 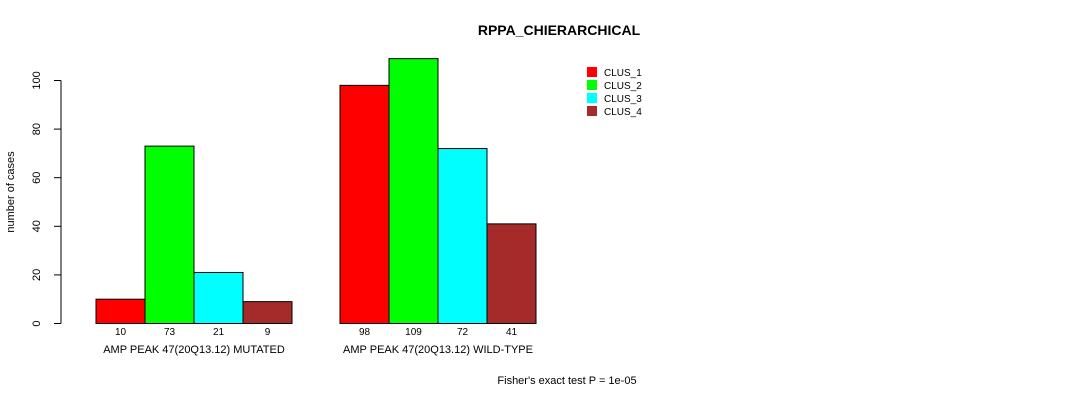 What do you see at coordinates (463, 332) in the screenshot?
I see `bar-count-label: 72` at bounding box center [463, 332].